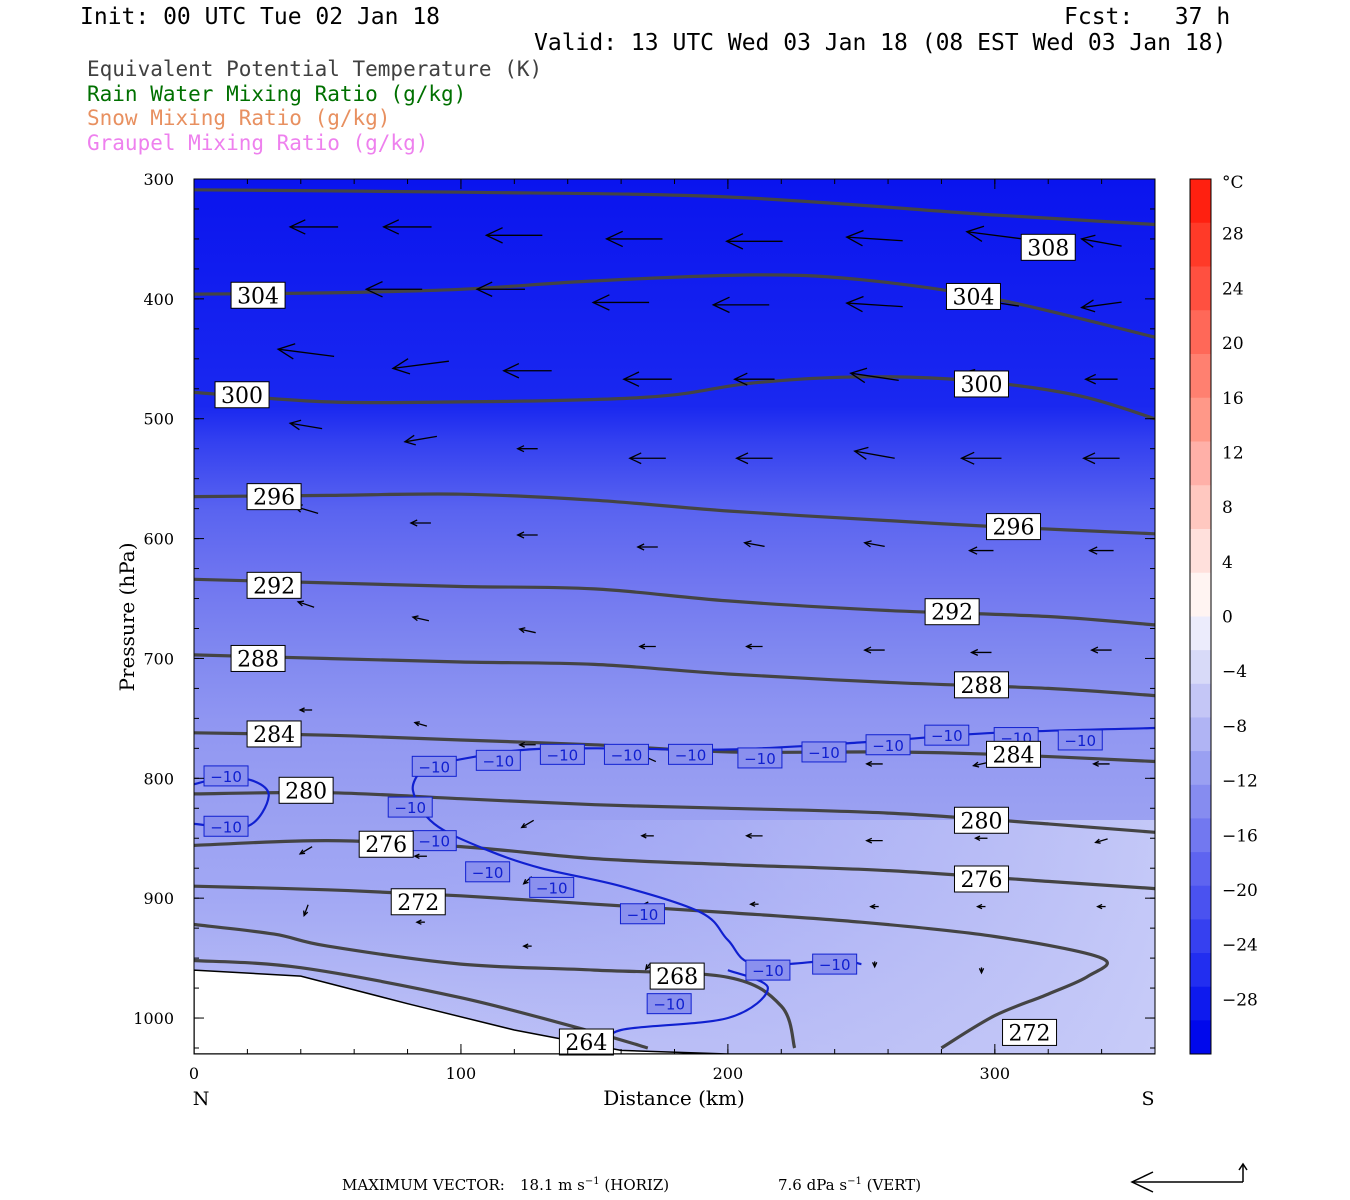 The width and height of the screenshot is (1350, 1200). What do you see at coordinates (1233, 289) in the screenshot?
I see `colorbar-tick-label: 24` at bounding box center [1233, 289].